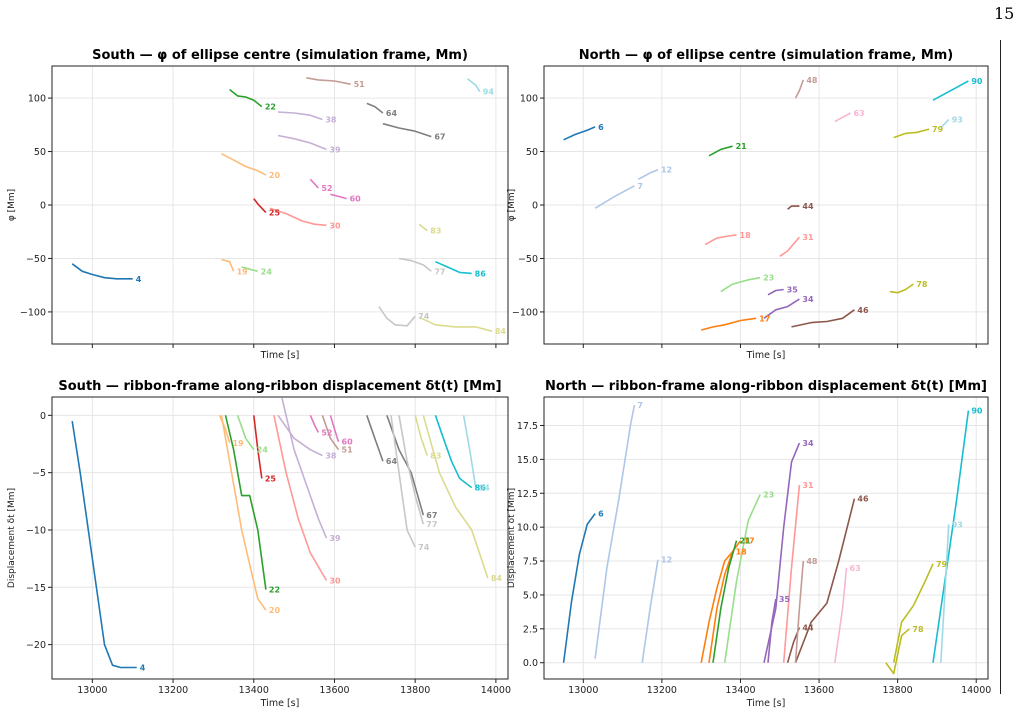  What do you see at coordinates (326, 433) in the screenshot?
I see `series-label-52: 52` at bounding box center [326, 433].